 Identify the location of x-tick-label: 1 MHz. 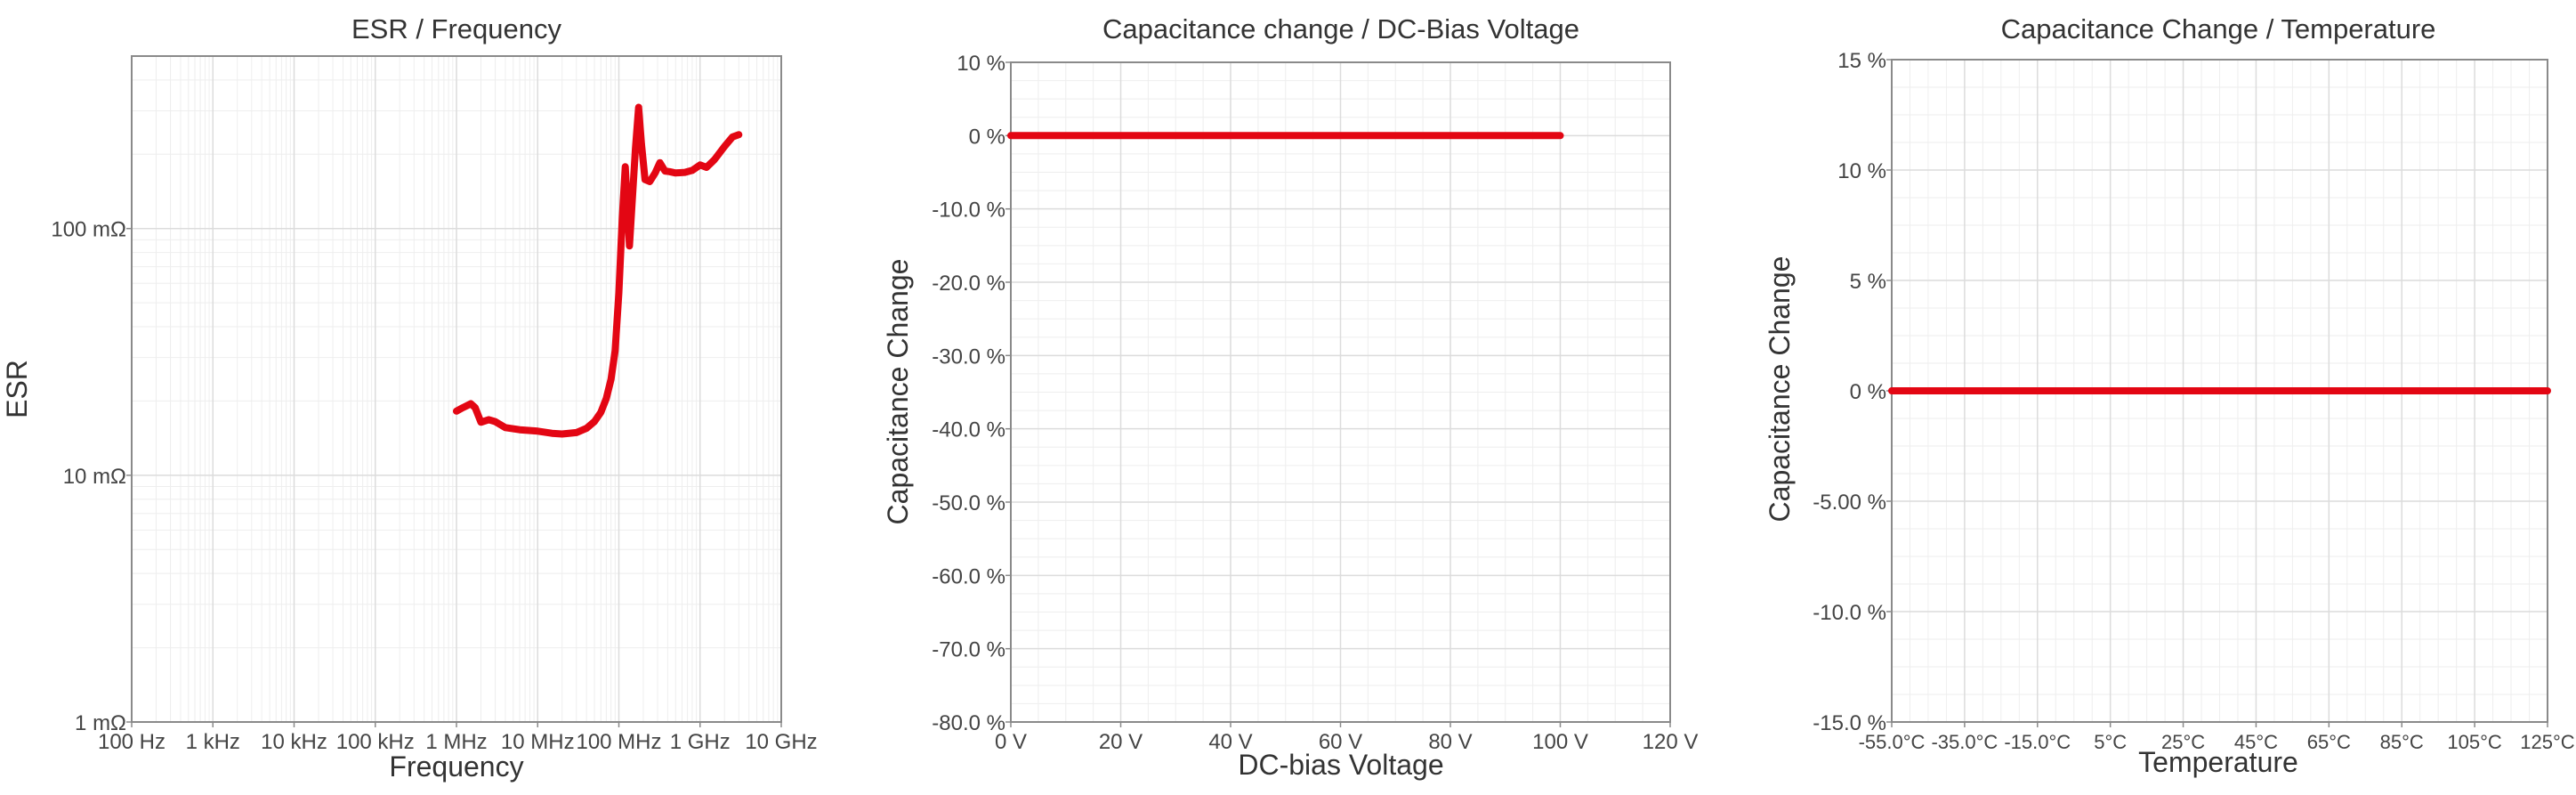
(456, 742).